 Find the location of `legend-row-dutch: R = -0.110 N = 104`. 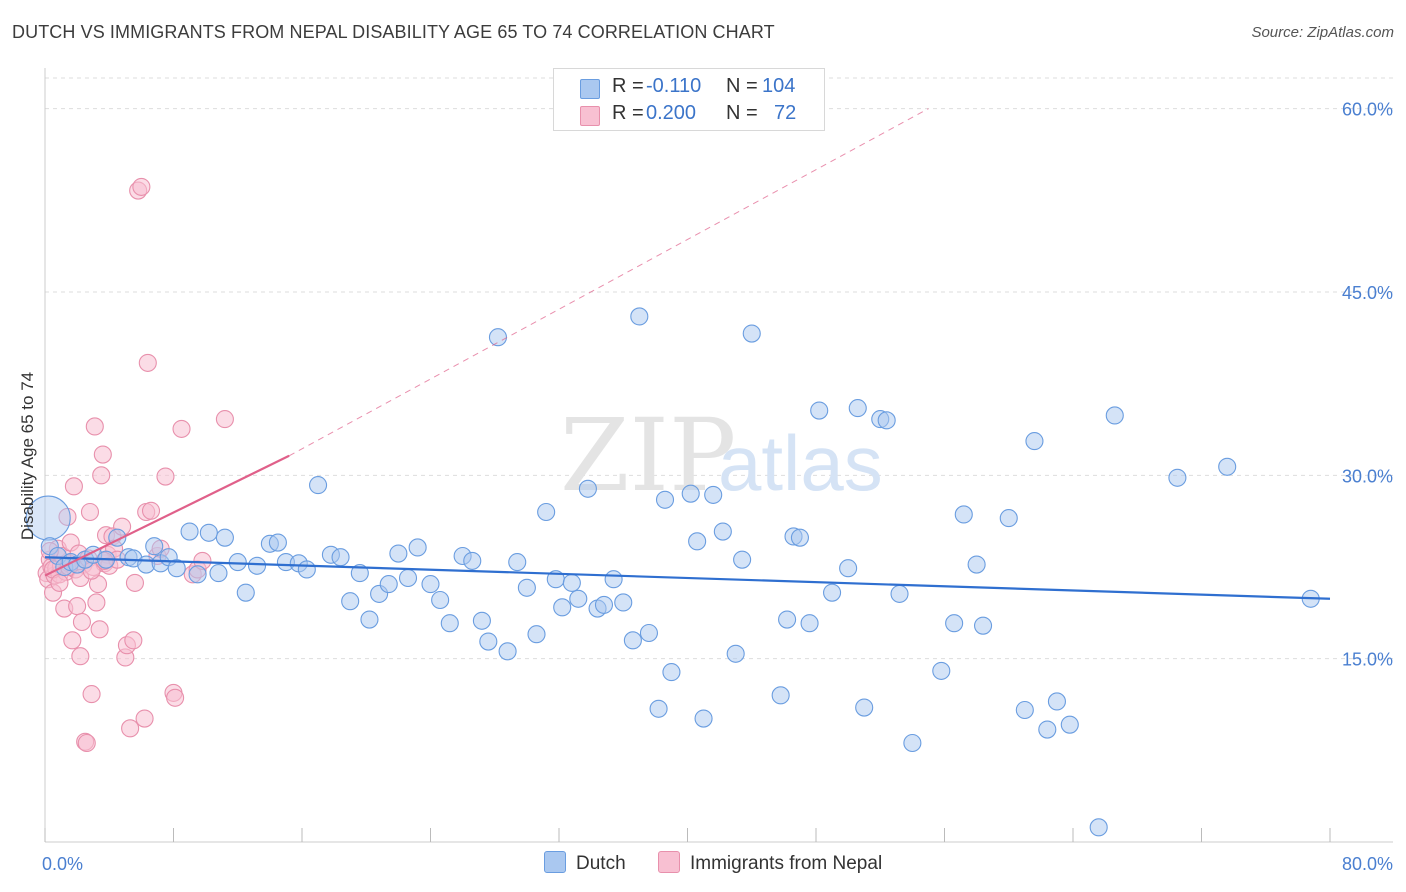

legend-row-dutch: R = -0.110 N = 104 is located at coordinates (689, 88).